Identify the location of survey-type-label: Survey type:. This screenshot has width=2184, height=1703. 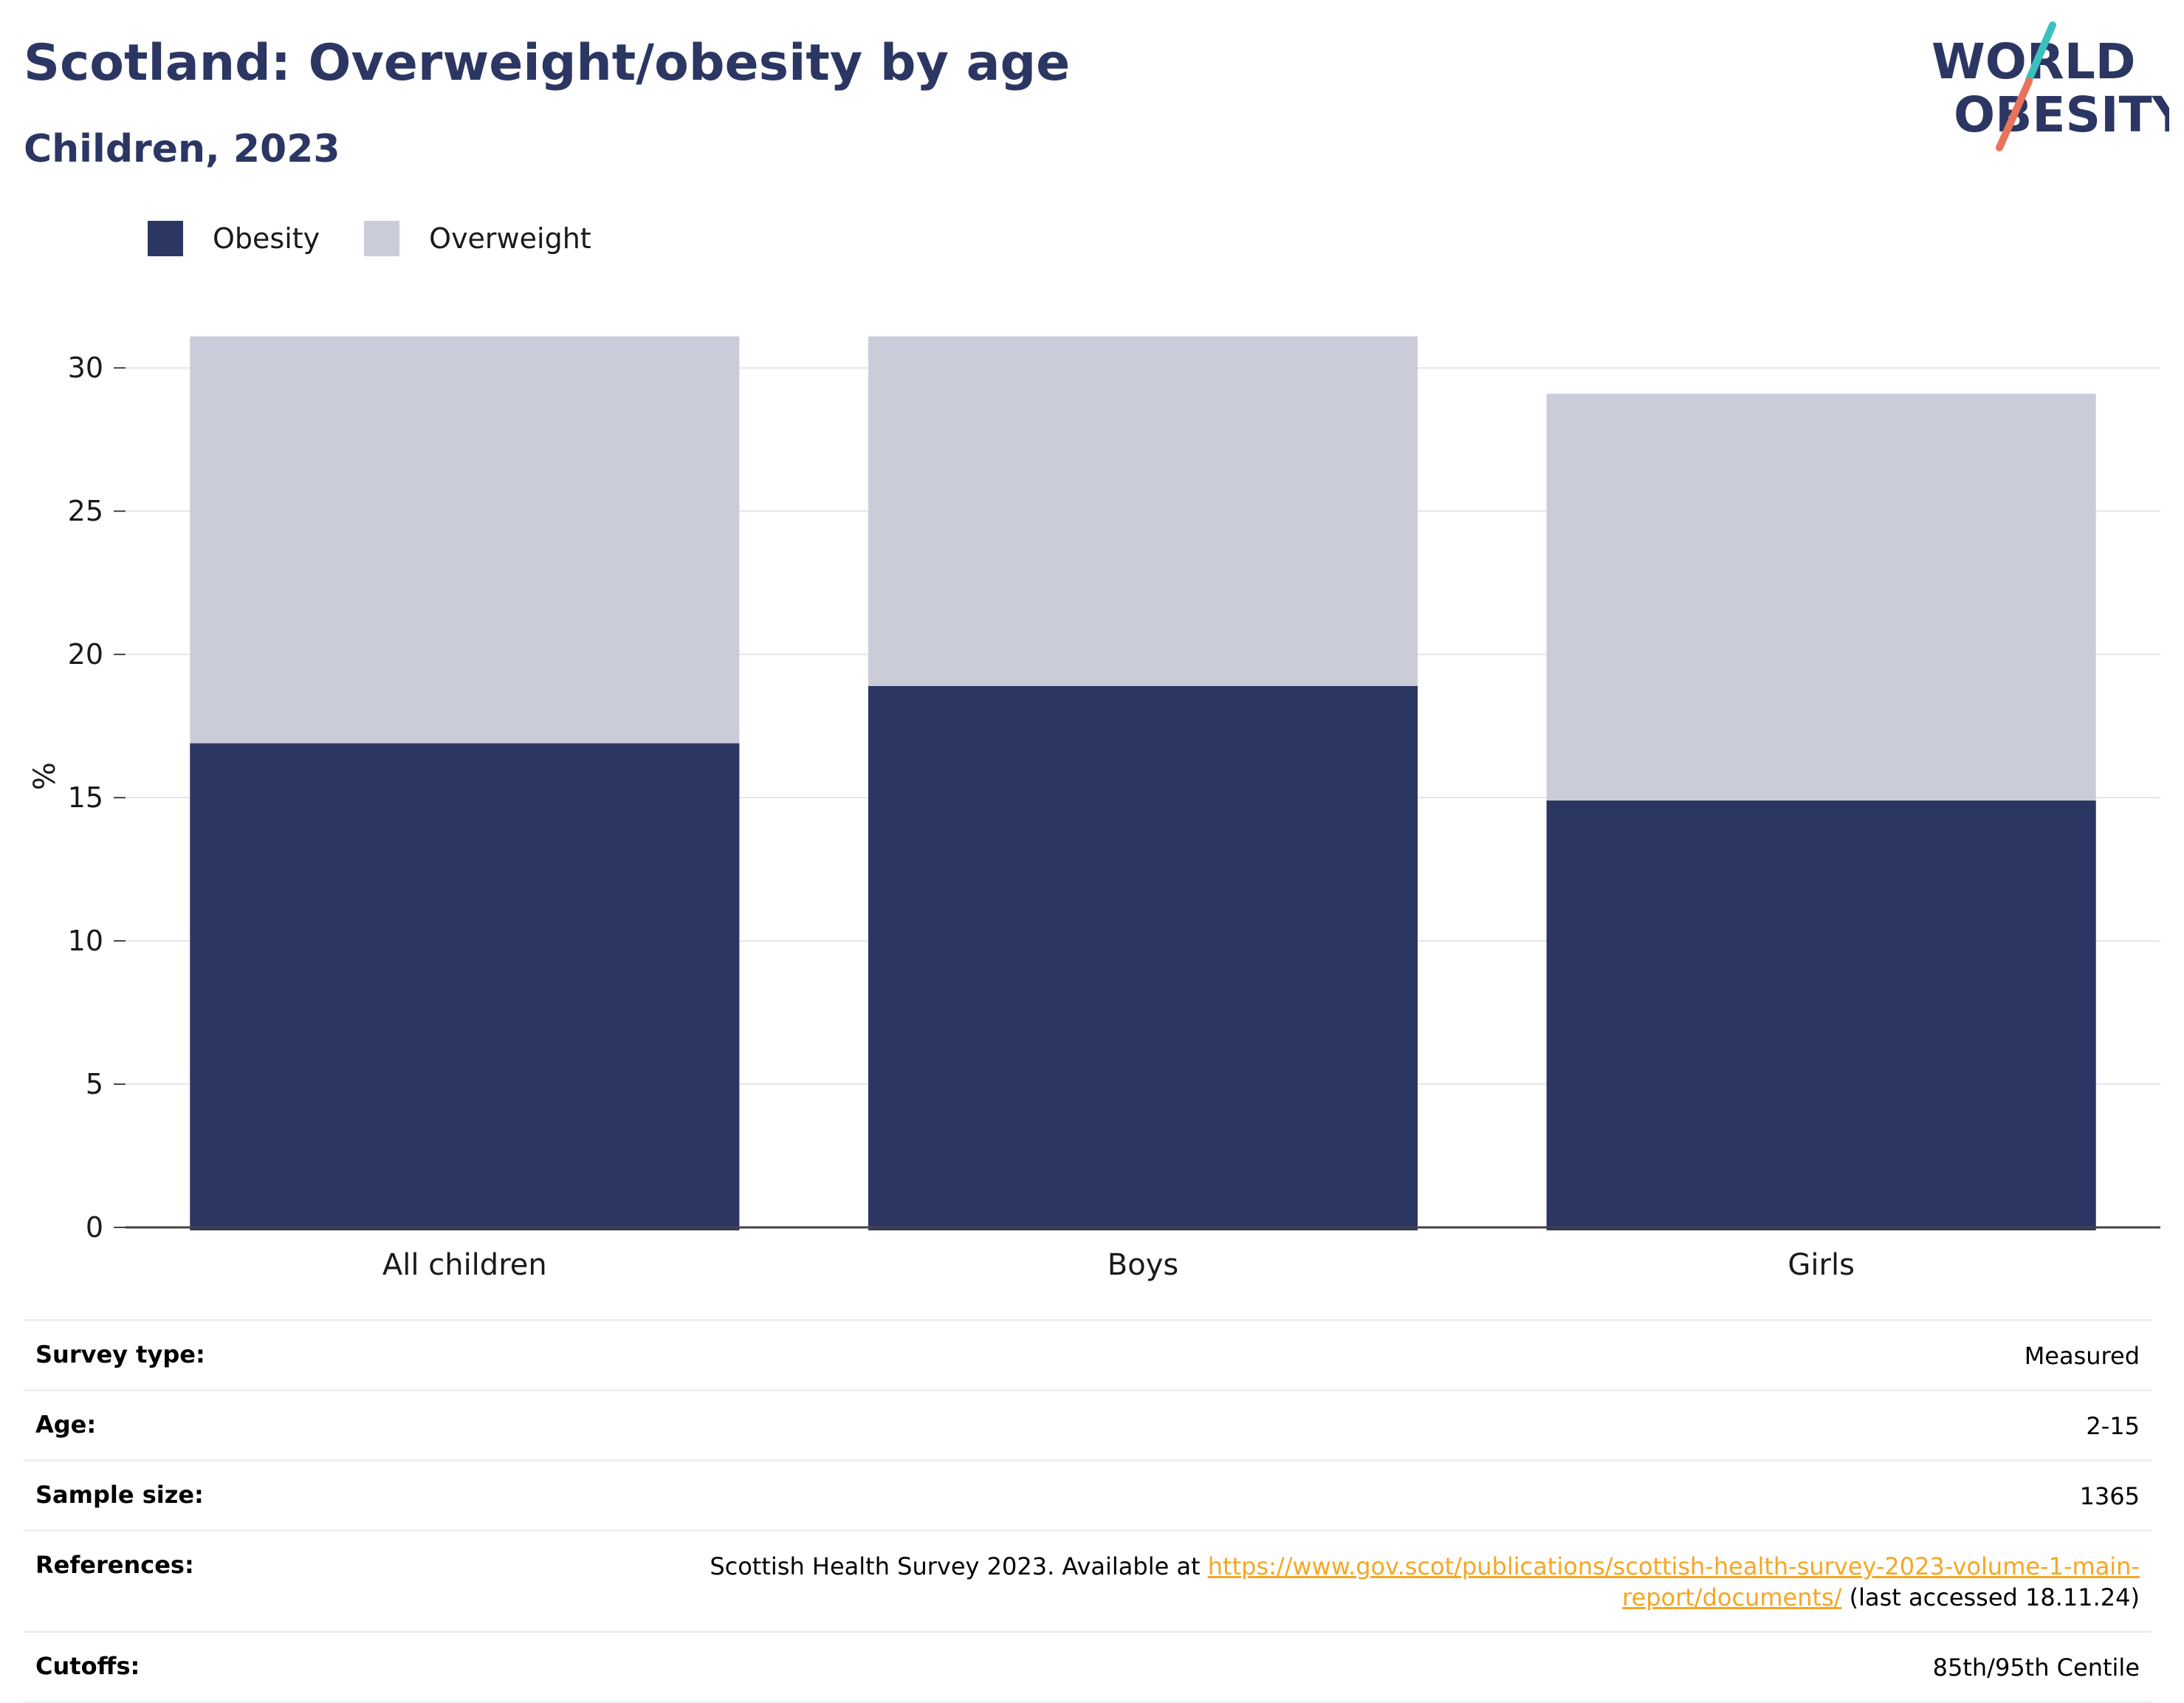
(120, 1354).